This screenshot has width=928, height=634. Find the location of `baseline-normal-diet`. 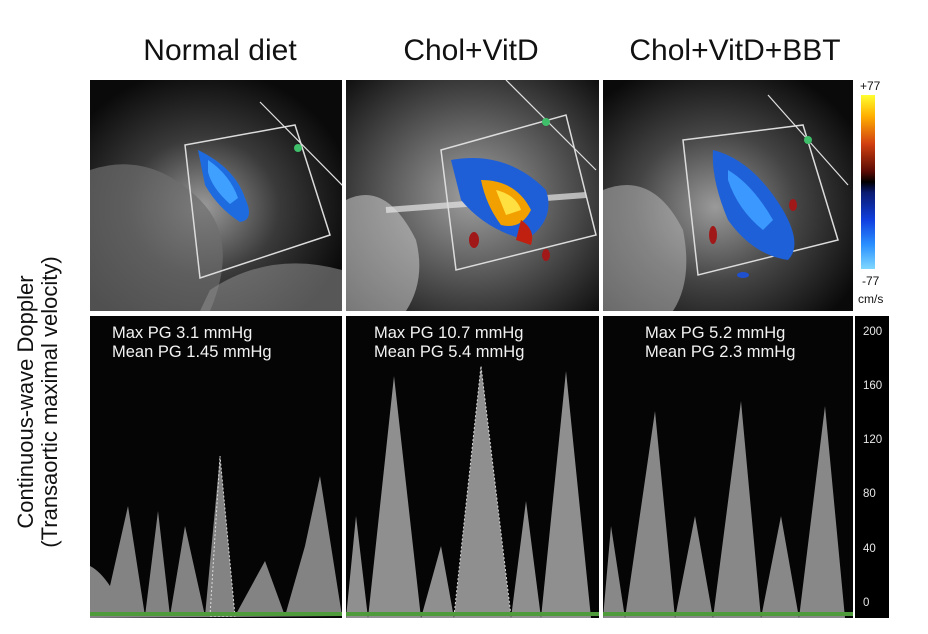

baseline-normal-diet is located at coordinates (216, 614).